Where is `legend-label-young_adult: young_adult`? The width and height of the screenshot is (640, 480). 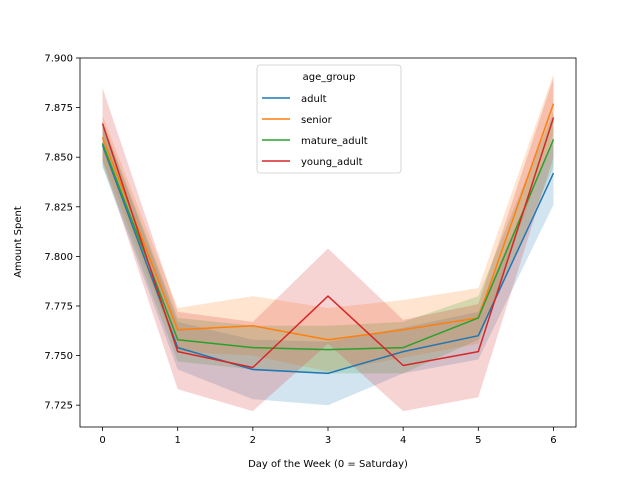 legend-label-young_adult: young_adult is located at coordinates (332, 162).